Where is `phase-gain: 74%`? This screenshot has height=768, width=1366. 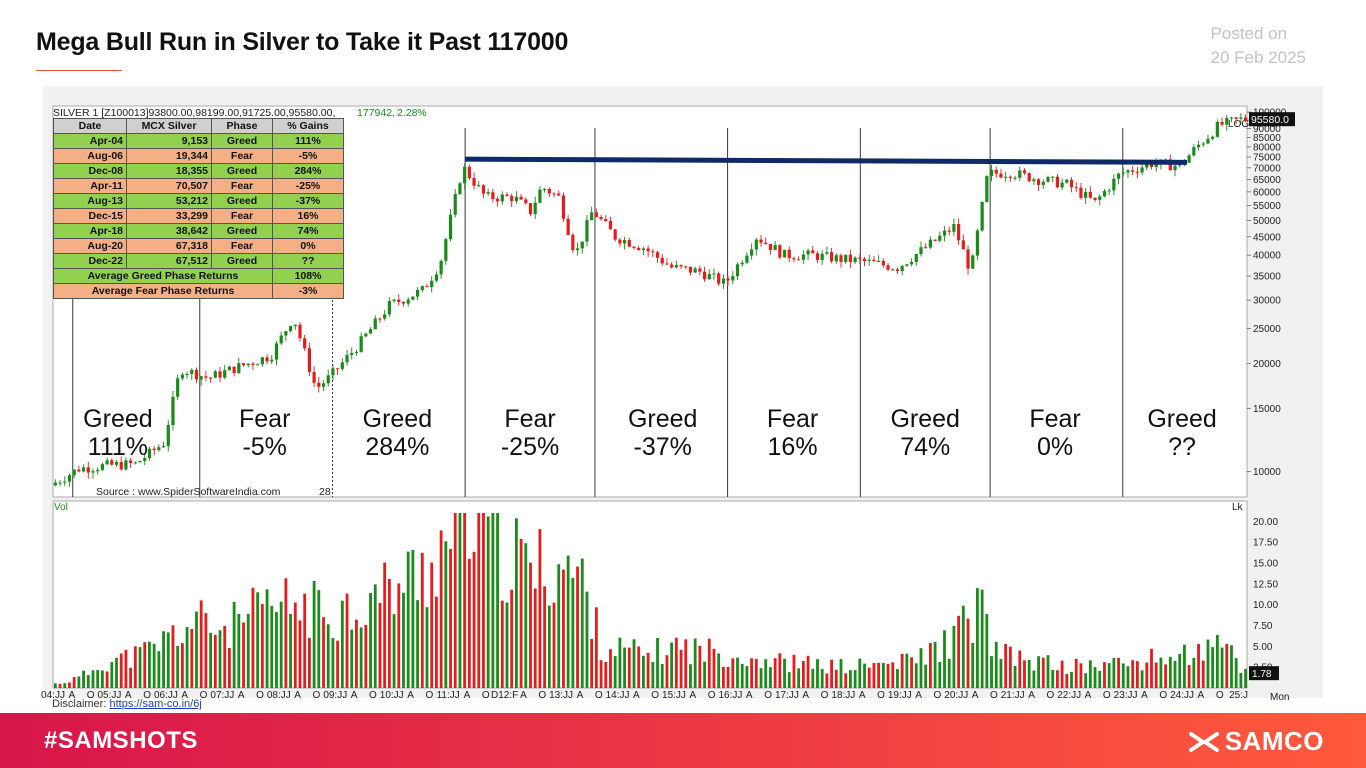
phase-gain: 74% is located at coordinates (925, 447).